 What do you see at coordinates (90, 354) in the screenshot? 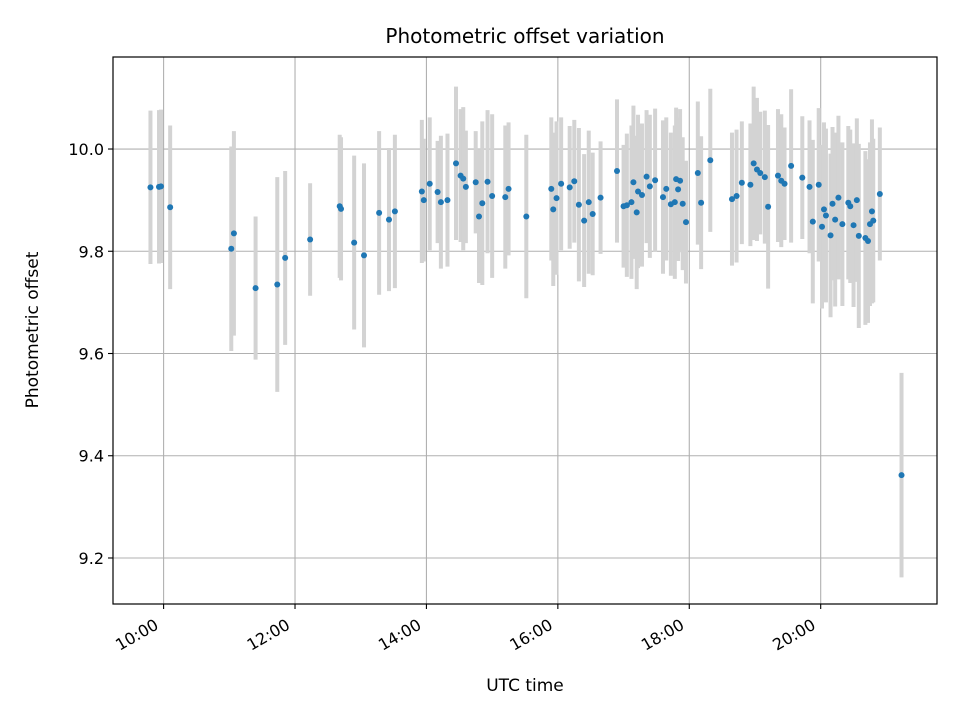
I see `y-axis-ticks: 9.2 9.4 9.6 9.8 10.0` at bounding box center [90, 354].